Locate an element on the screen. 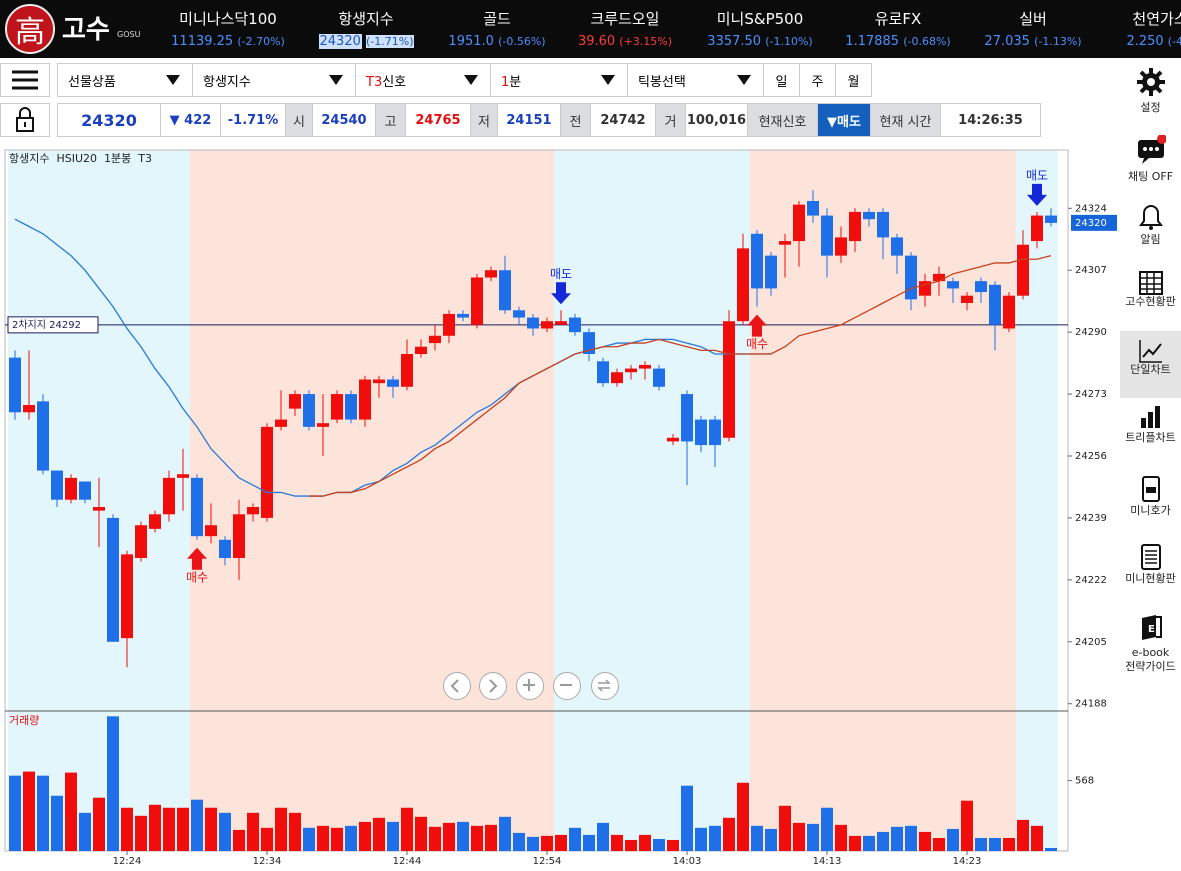  dropdown: 선물상품 is located at coordinates (125, 80).